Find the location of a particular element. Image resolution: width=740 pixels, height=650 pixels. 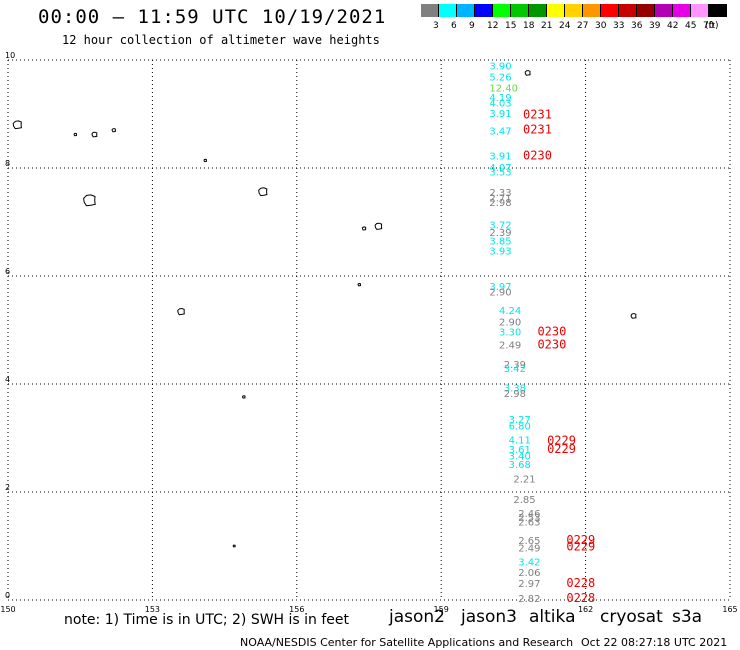

pass-time-label: 0228 is located at coordinates (580, 583).